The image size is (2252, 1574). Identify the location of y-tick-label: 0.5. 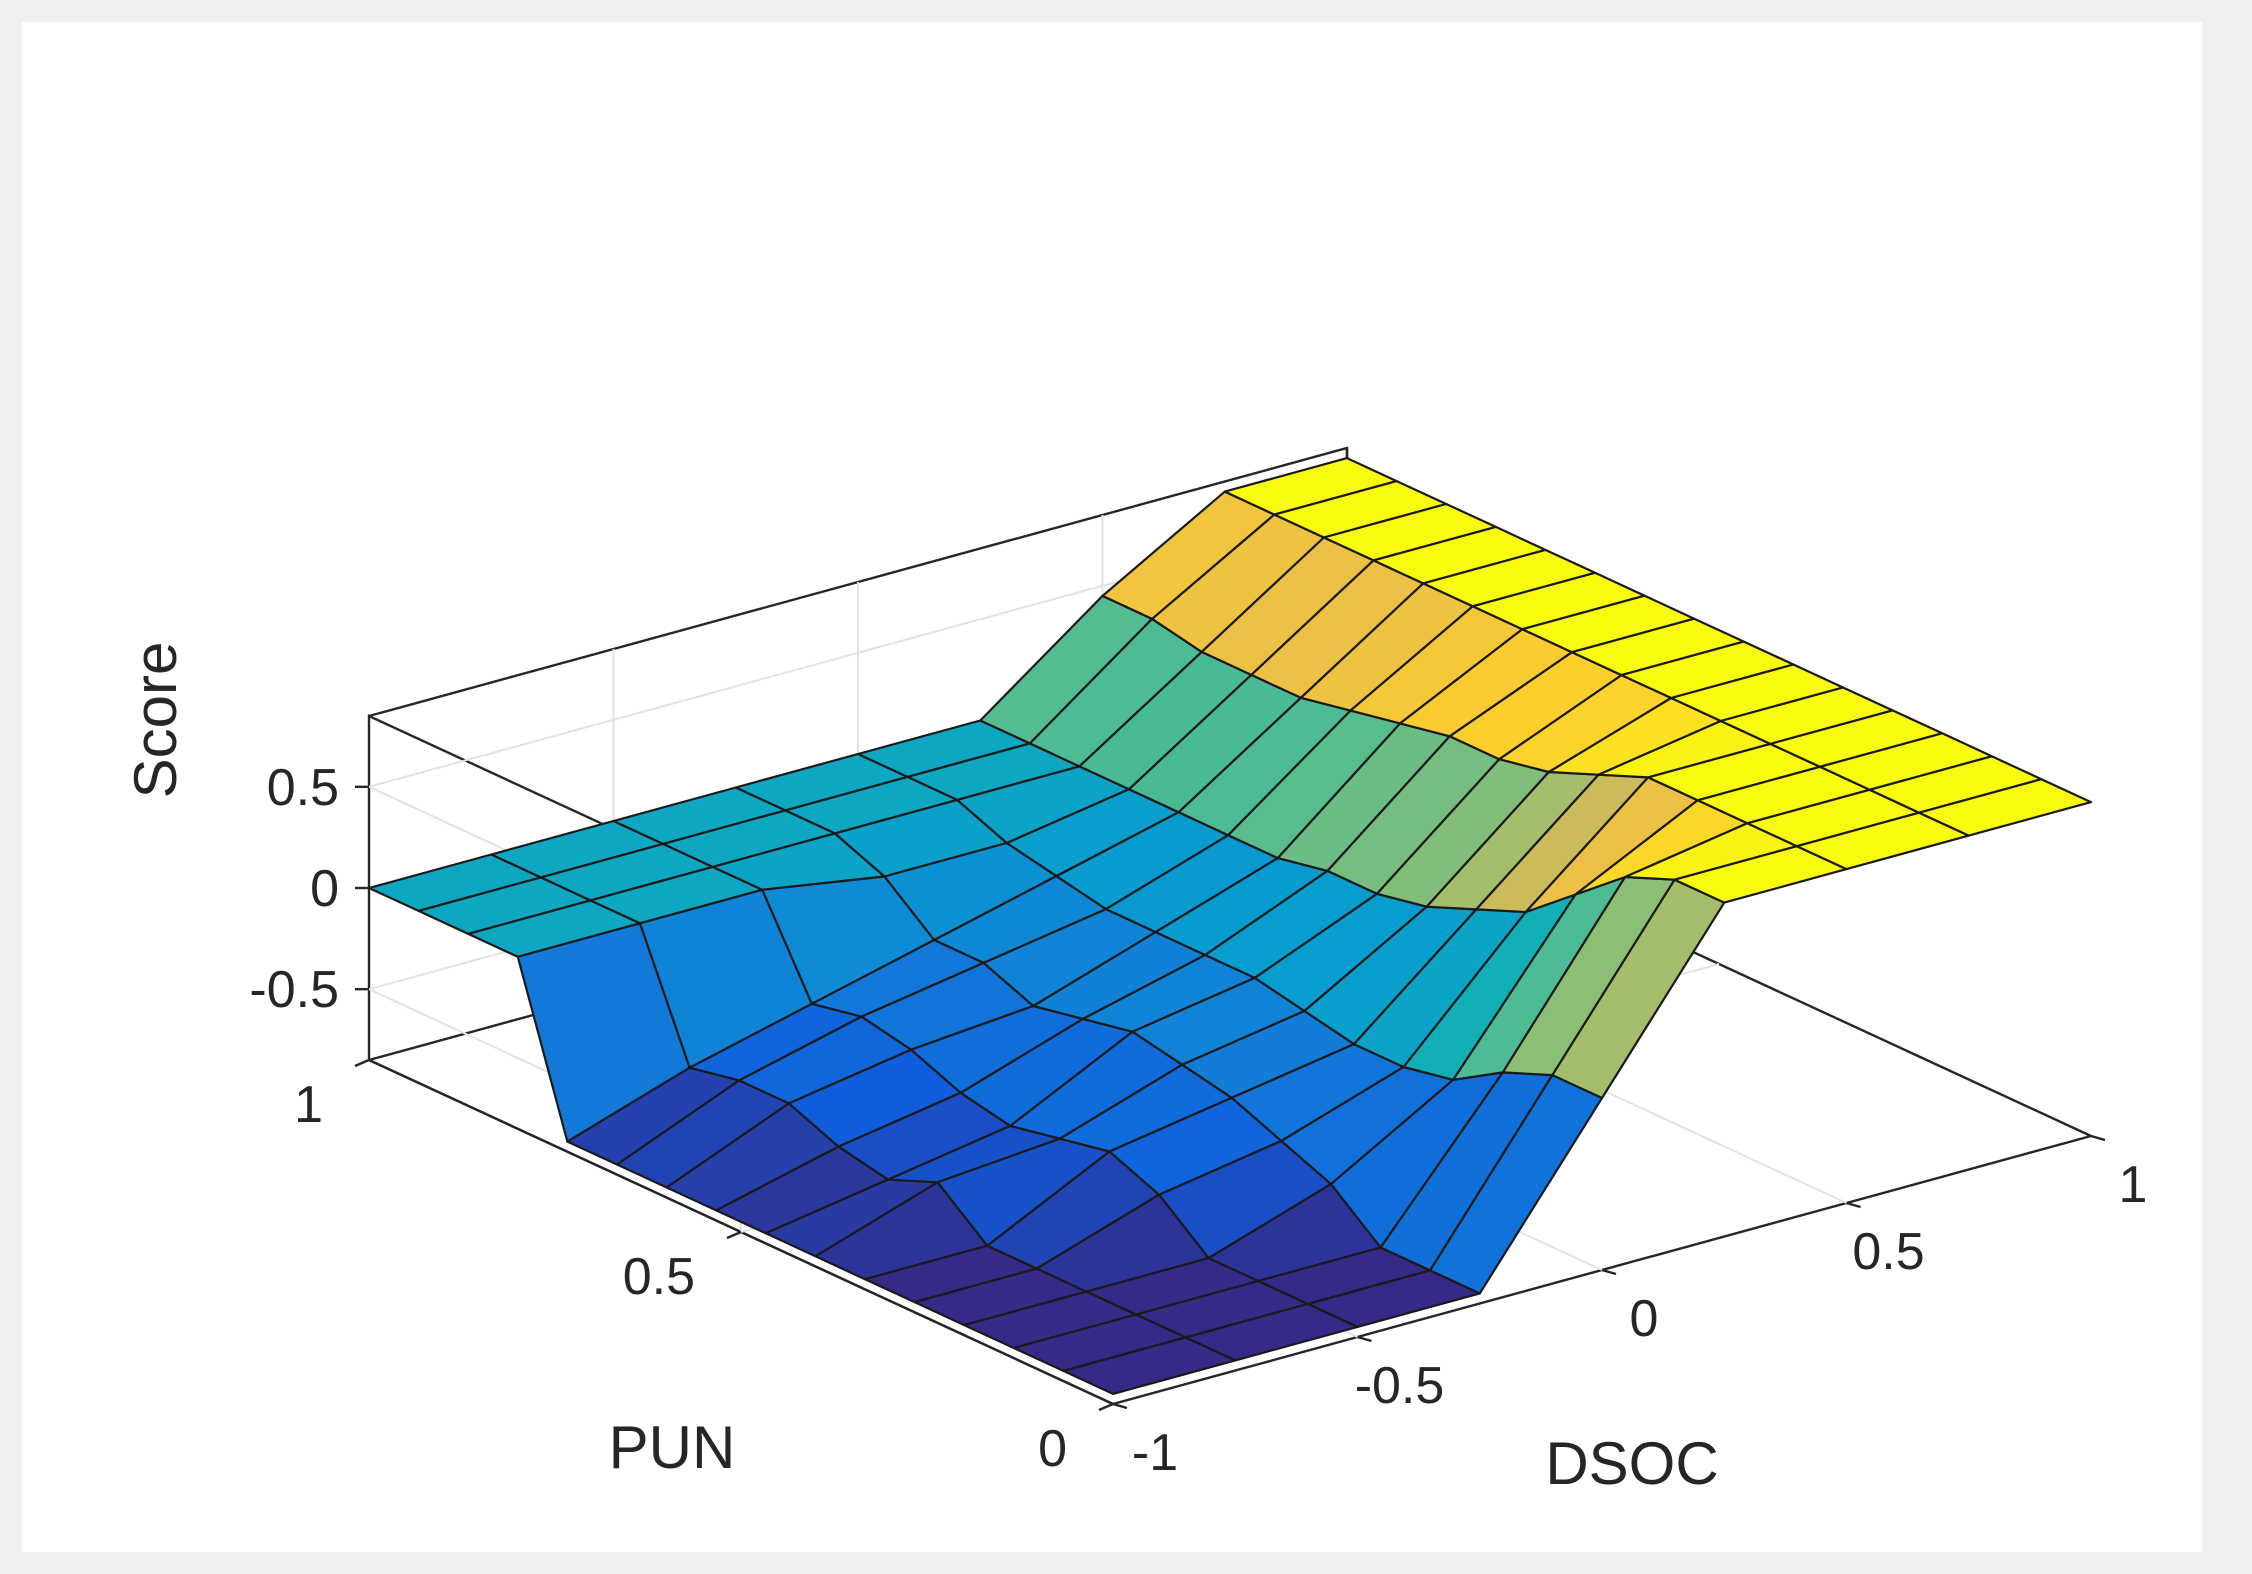
(659, 1277).